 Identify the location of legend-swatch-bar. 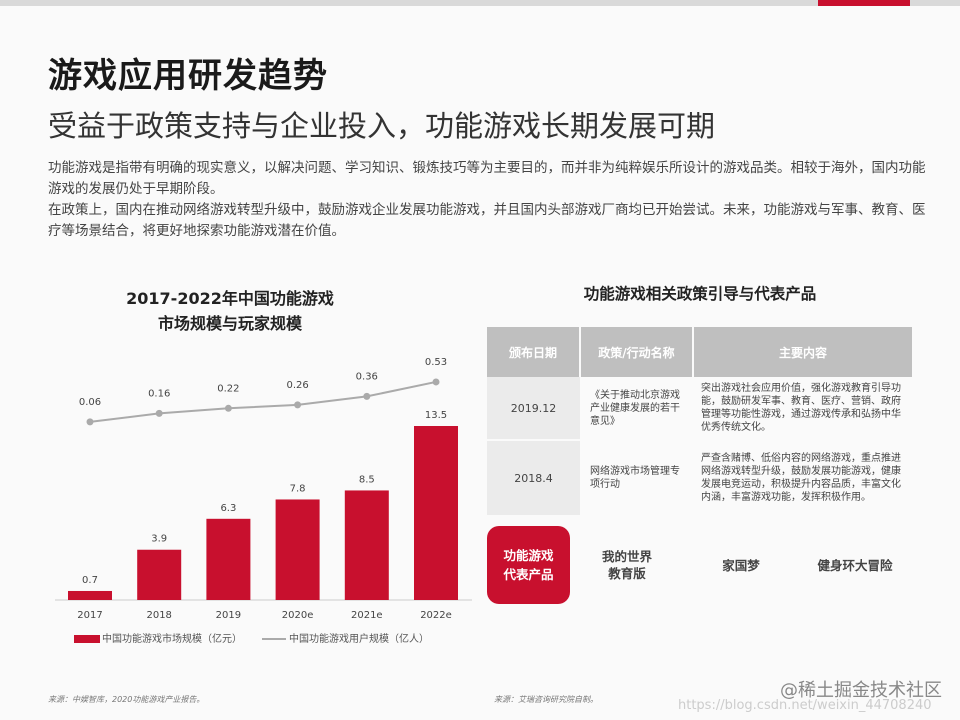
(87, 639).